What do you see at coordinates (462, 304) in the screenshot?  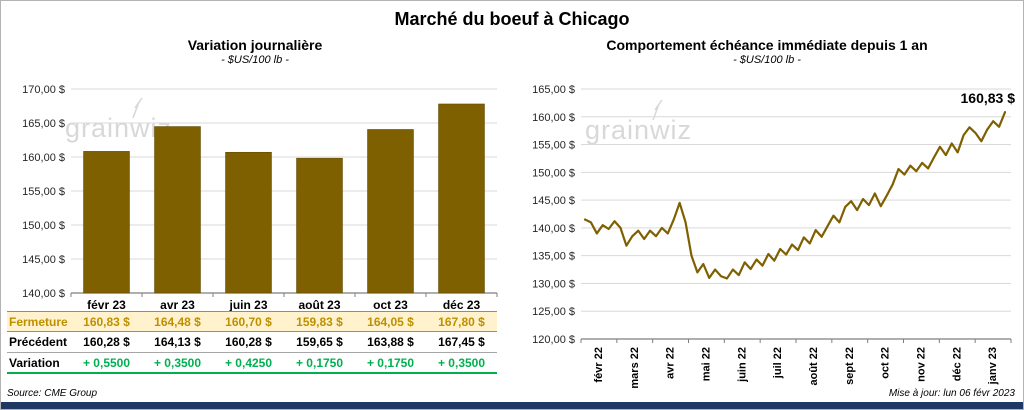 I see `x-category-label: déc 23` at bounding box center [462, 304].